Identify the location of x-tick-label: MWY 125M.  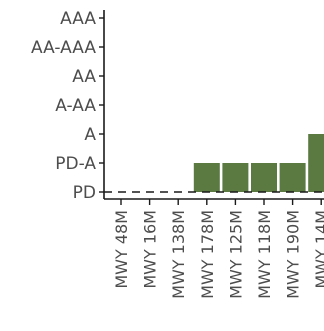
(235, 254).